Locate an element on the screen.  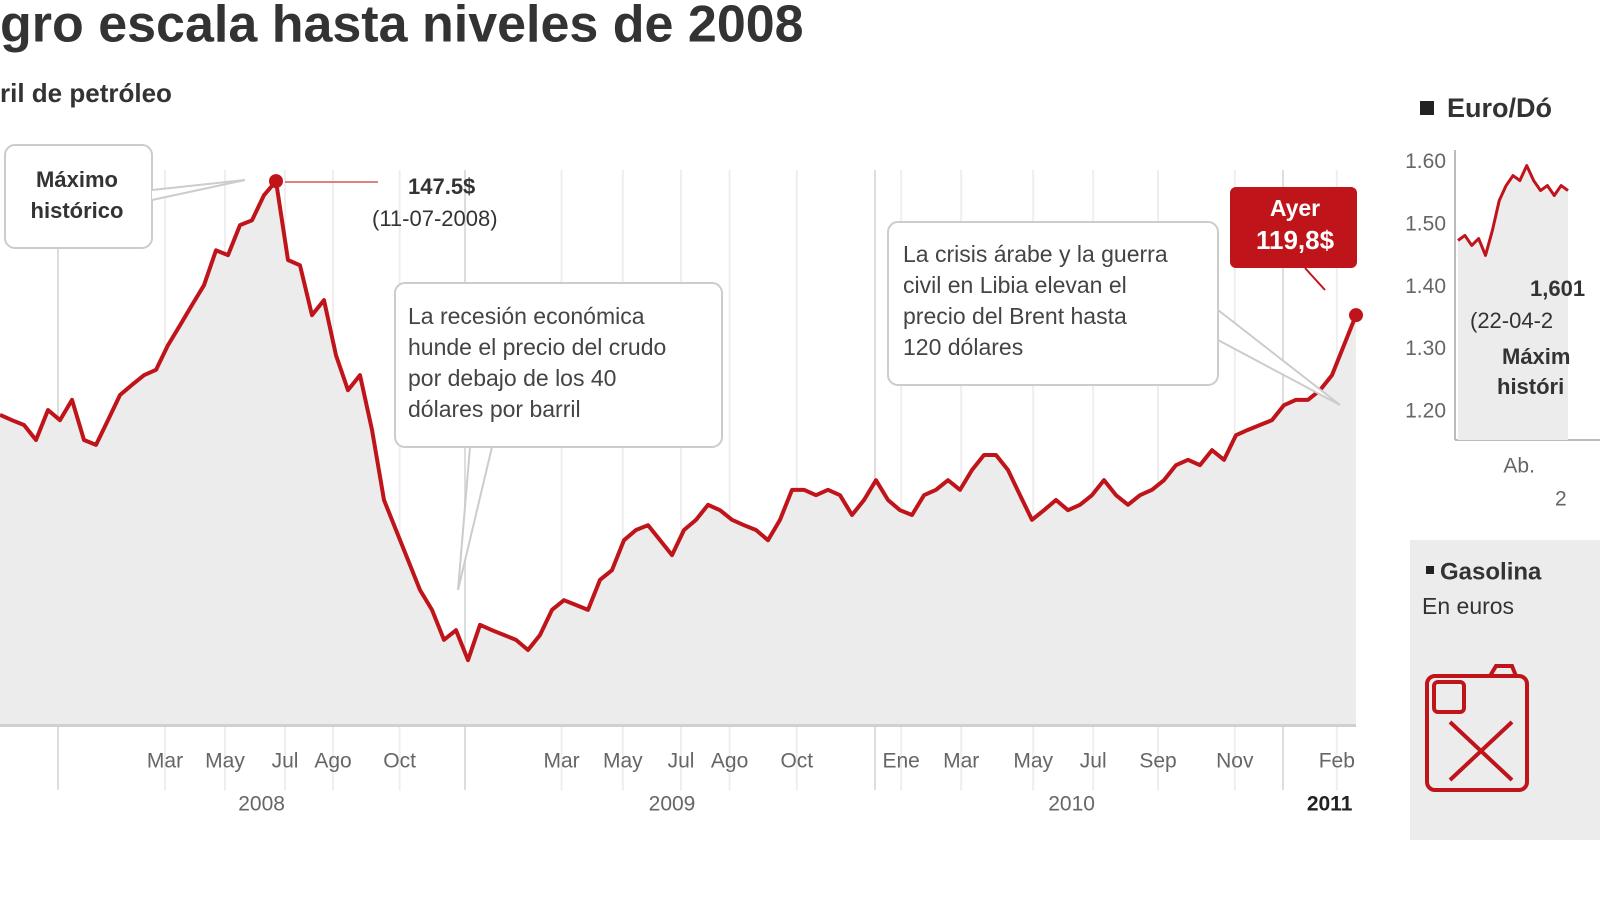
annotation-text: civil en Libia elevan el is located at coordinates (1015, 285).